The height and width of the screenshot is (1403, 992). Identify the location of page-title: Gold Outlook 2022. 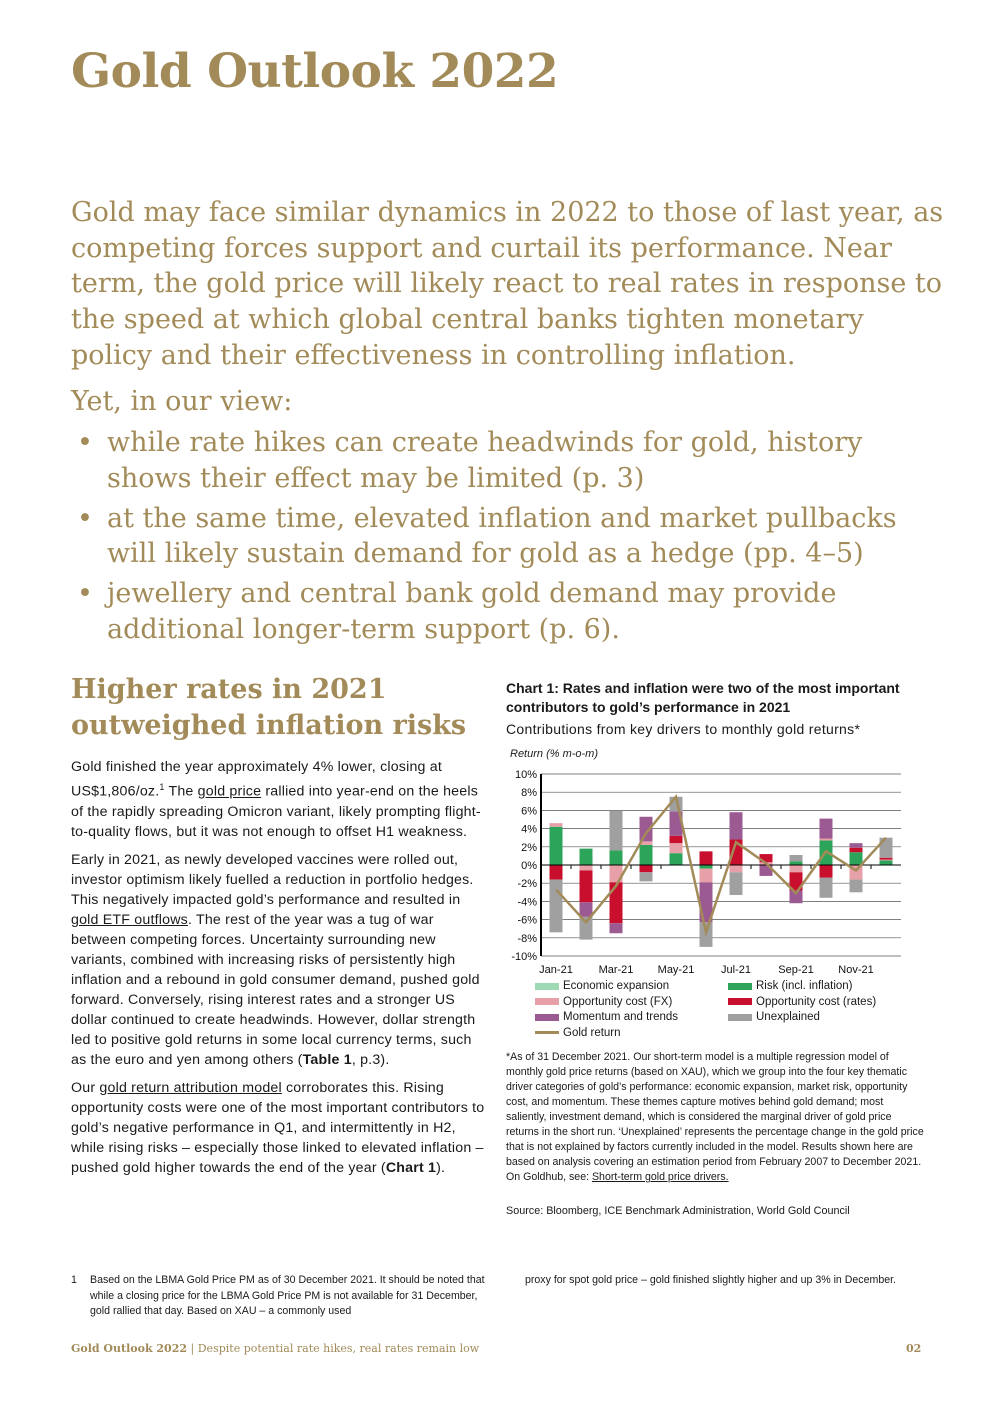
(315, 71).